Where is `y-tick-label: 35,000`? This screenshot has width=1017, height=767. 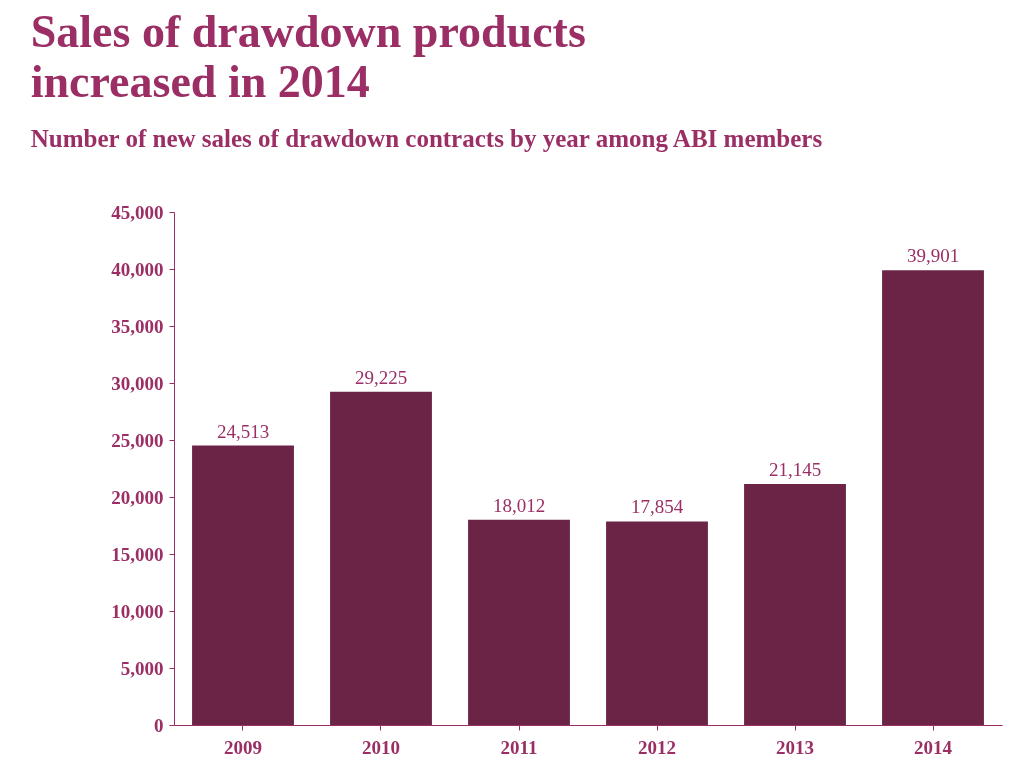 y-tick-label: 35,000 is located at coordinates (137, 326).